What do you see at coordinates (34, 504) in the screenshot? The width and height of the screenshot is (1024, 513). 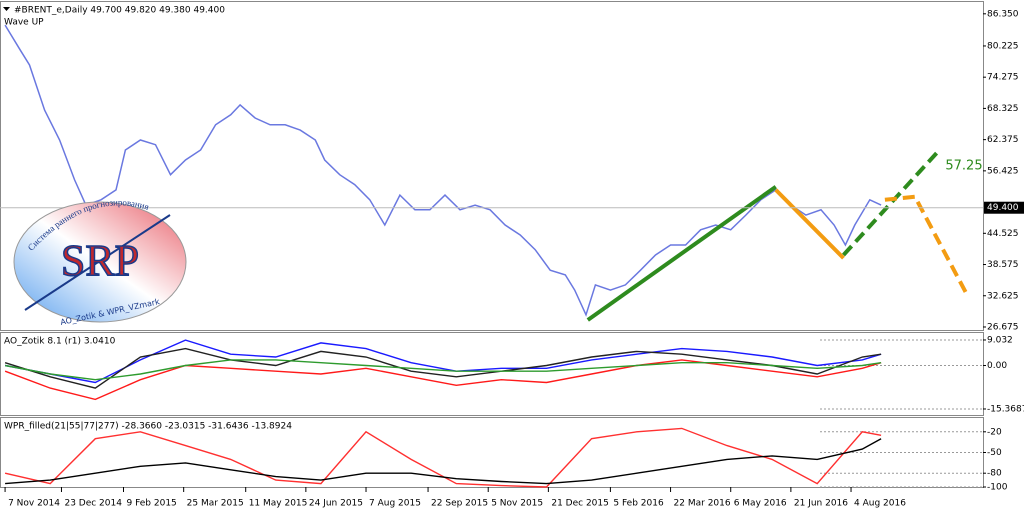 I see `x-tick-label: 7 Nov 2014` at bounding box center [34, 504].